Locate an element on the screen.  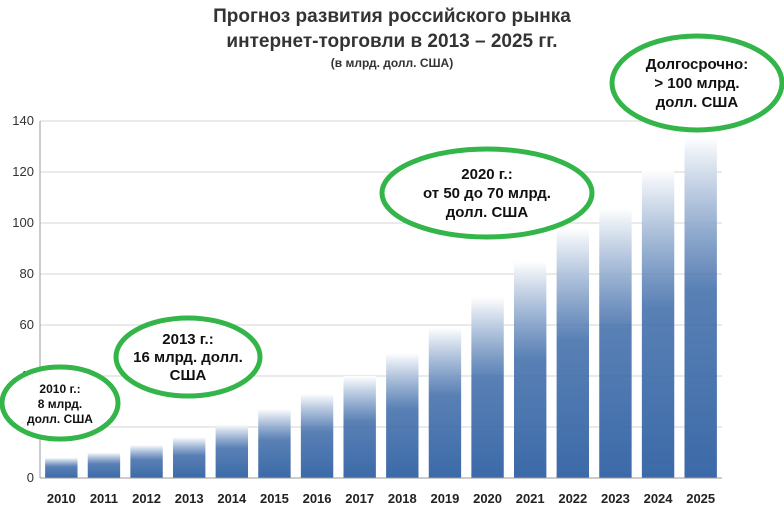
chart-title-line-1: Прогноз развития российского рынка is located at coordinates (392, 16).